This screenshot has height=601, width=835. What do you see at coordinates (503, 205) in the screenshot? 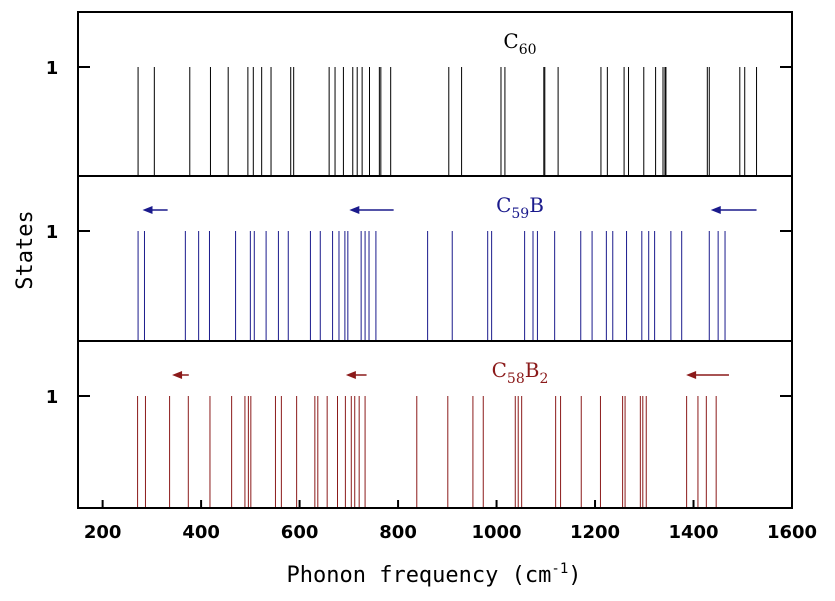
I see `panel-label-part-2-1: C` at bounding box center [503, 205].